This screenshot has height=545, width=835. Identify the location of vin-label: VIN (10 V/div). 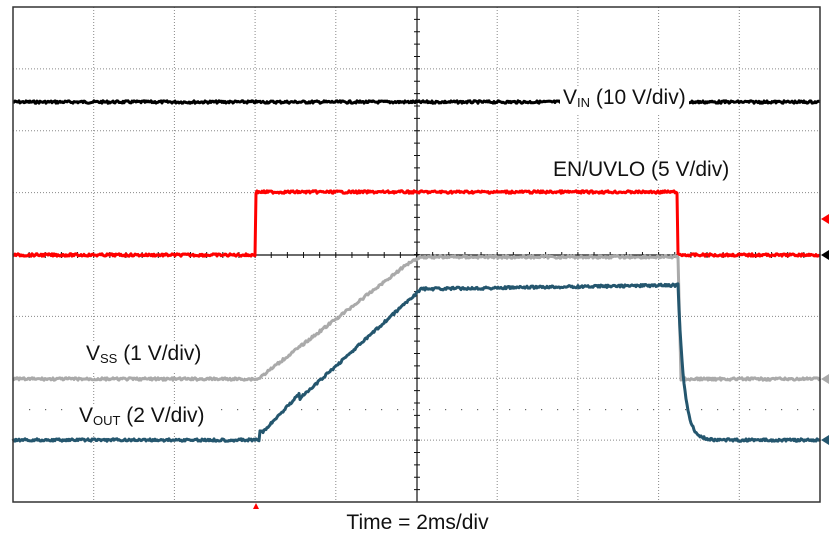
(624, 100).